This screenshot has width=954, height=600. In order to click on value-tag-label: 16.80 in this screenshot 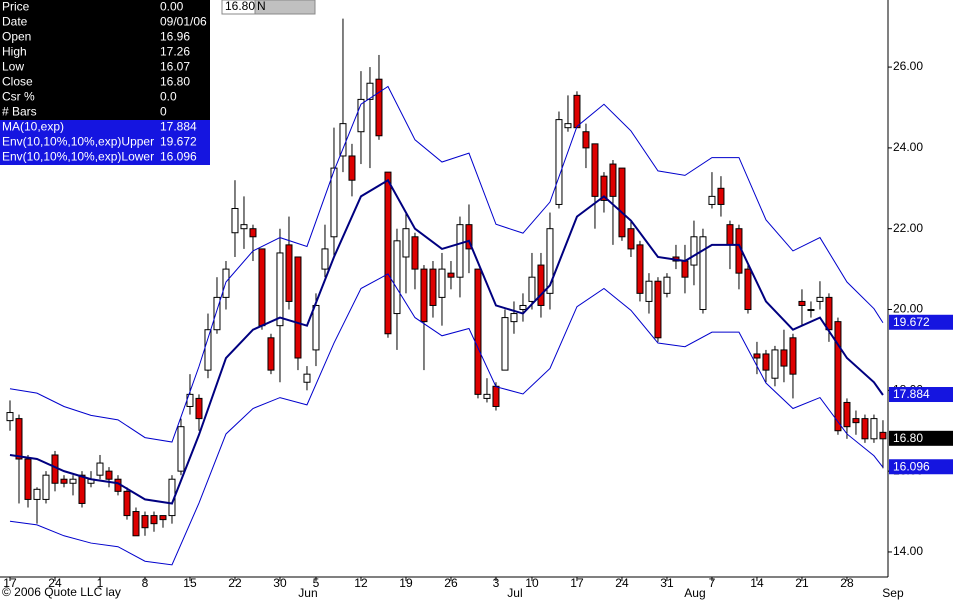, I will do `click(908, 438)`.